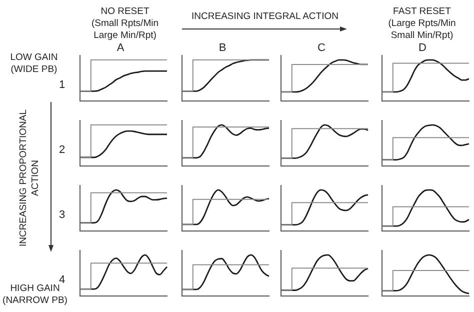 The image size is (474, 312). What do you see at coordinates (34, 64) in the screenshot?
I see `text: LOW GAIN (WIDE PB)` at bounding box center [34, 64].